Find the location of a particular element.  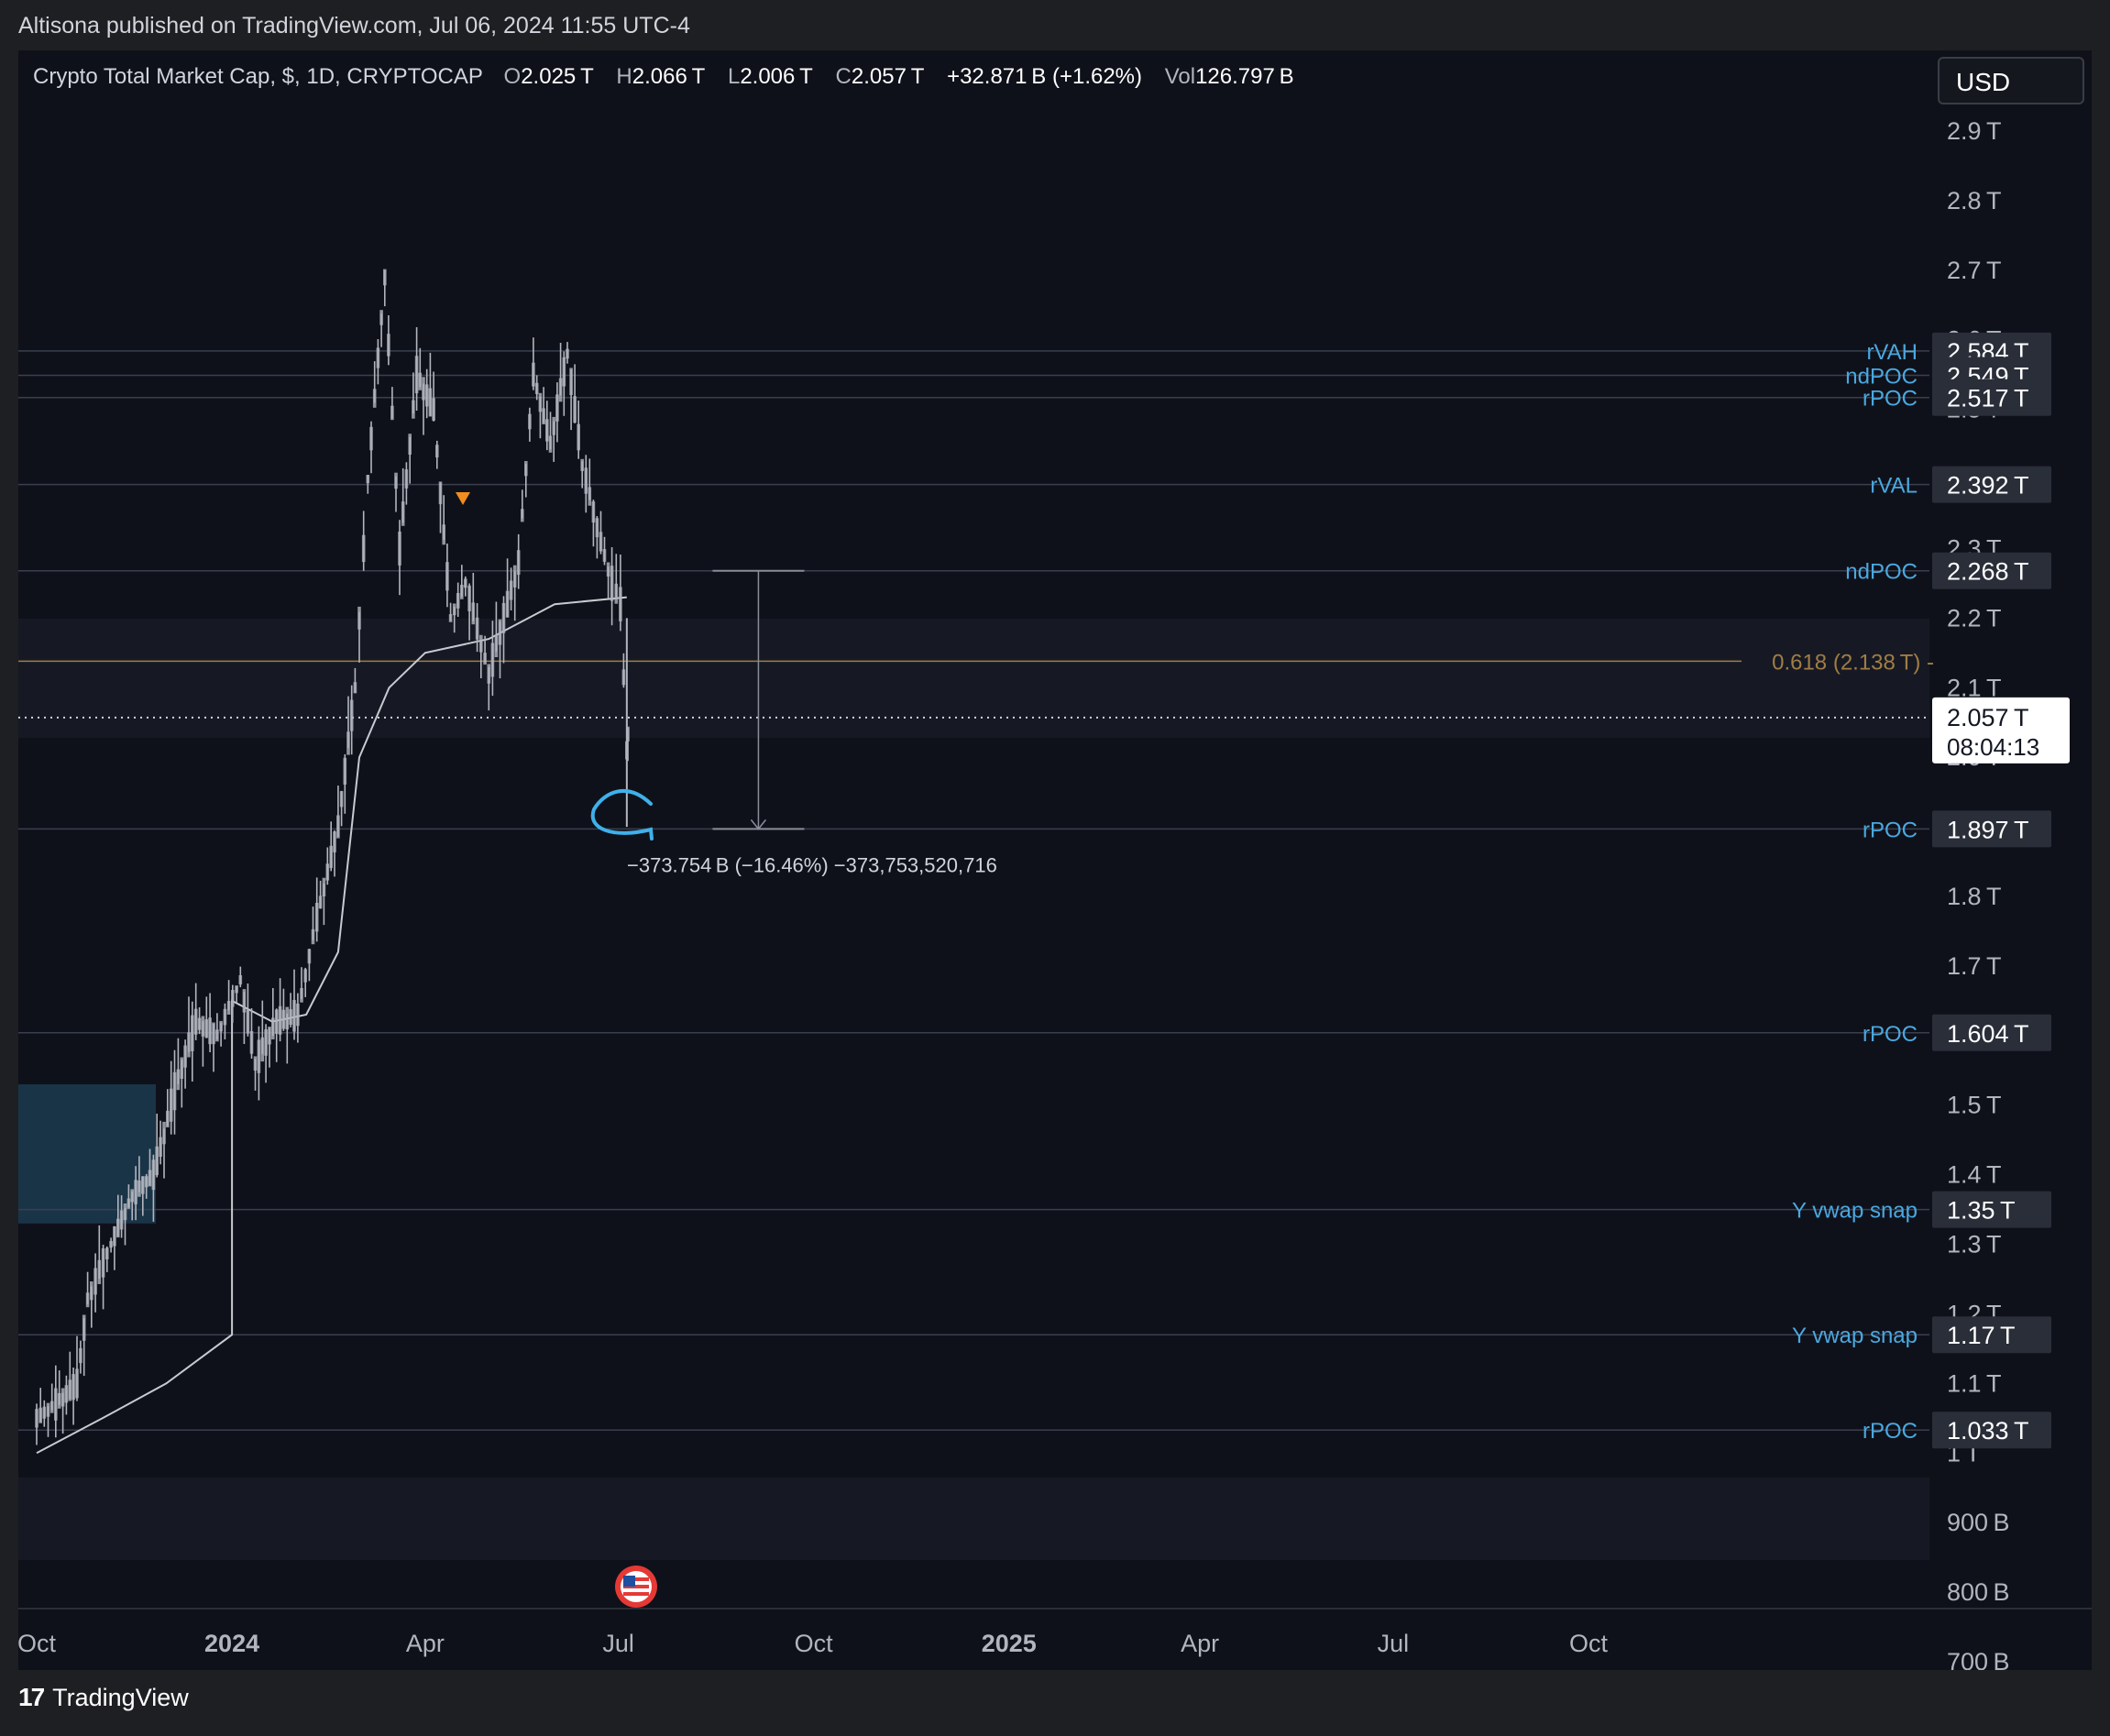

close-value: 2.057 T is located at coordinates (888, 77).